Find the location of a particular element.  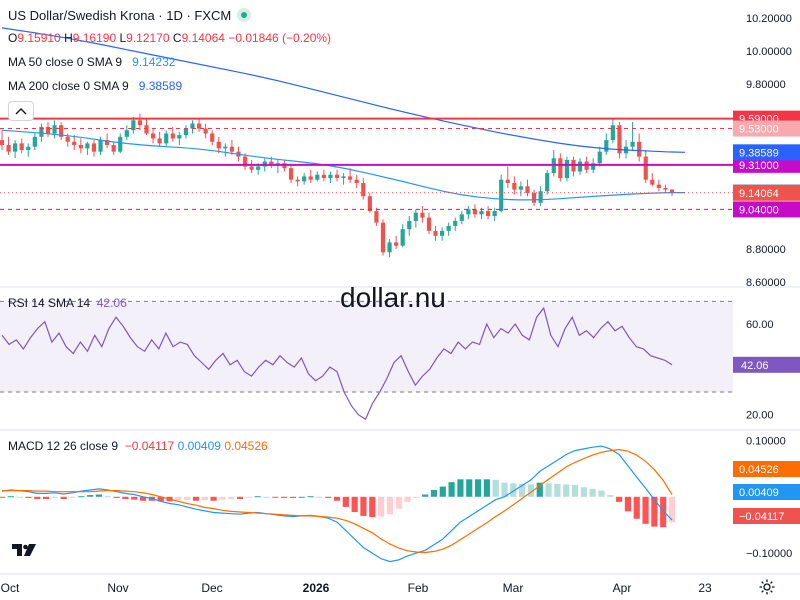

rsi-label: RSI 14 SMA 14 is located at coordinates (49, 303).